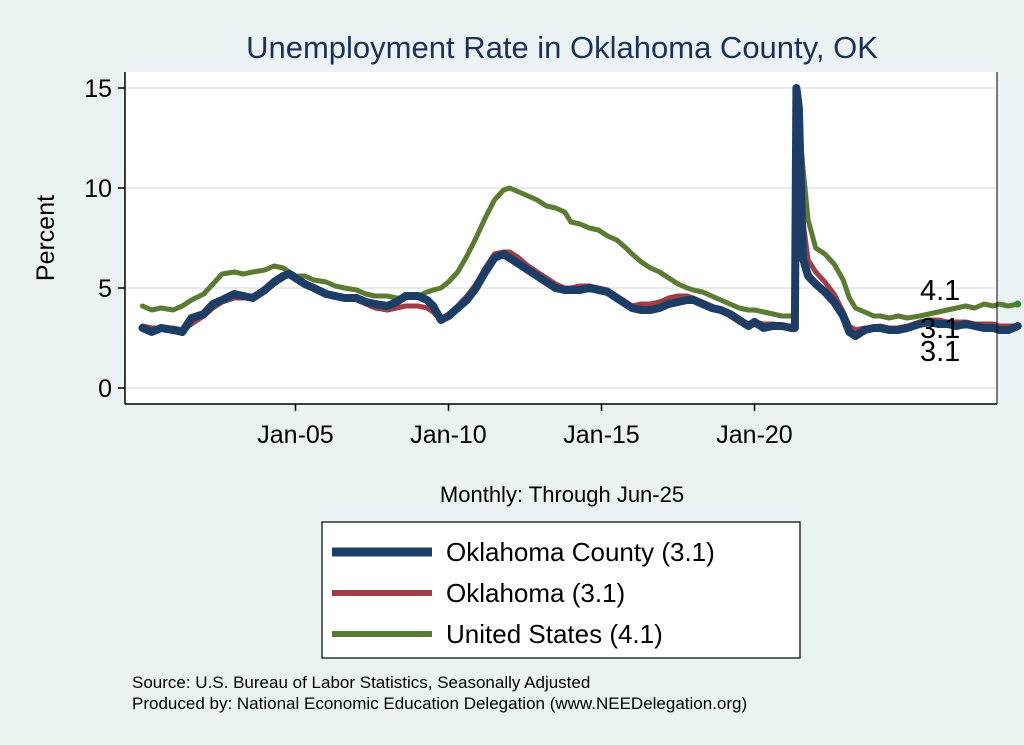 The height and width of the screenshot is (745, 1024). What do you see at coordinates (525, 426) in the screenshot?
I see `x-ticks: Jan-05 Jan-10 Jan-15 Jan-20` at bounding box center [525, 426].